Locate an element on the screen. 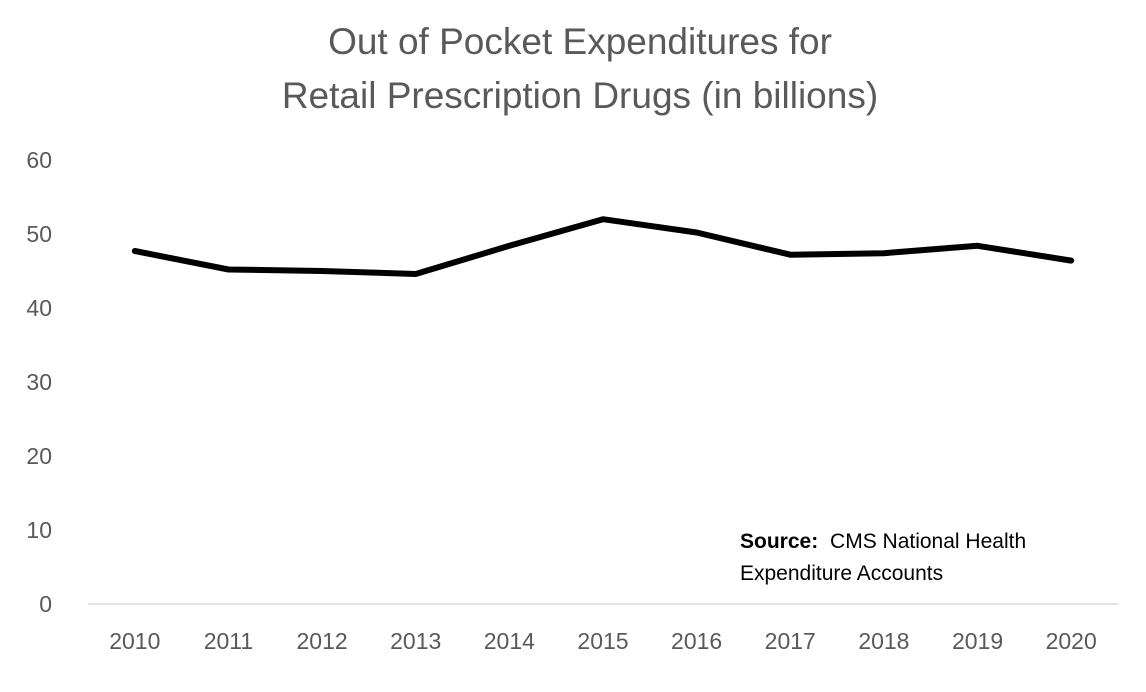 The height and width of the screenshot is (692, 1146). x-tick-label-2016: 2016 is located at coordinates (696, 641).